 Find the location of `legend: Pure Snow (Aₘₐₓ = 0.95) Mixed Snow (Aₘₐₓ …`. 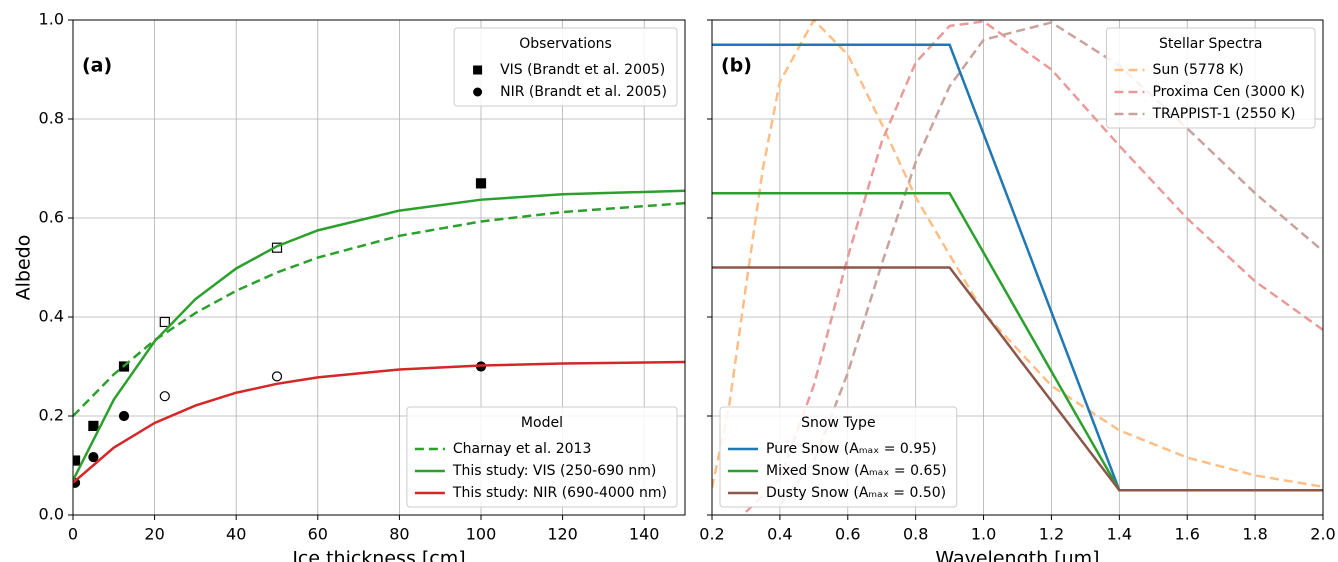

legend: Pure Snow (Aₘₐₓ = 0.95) Mixed Snow (Aₘₐₓ … is located at coordinates (838, 457).